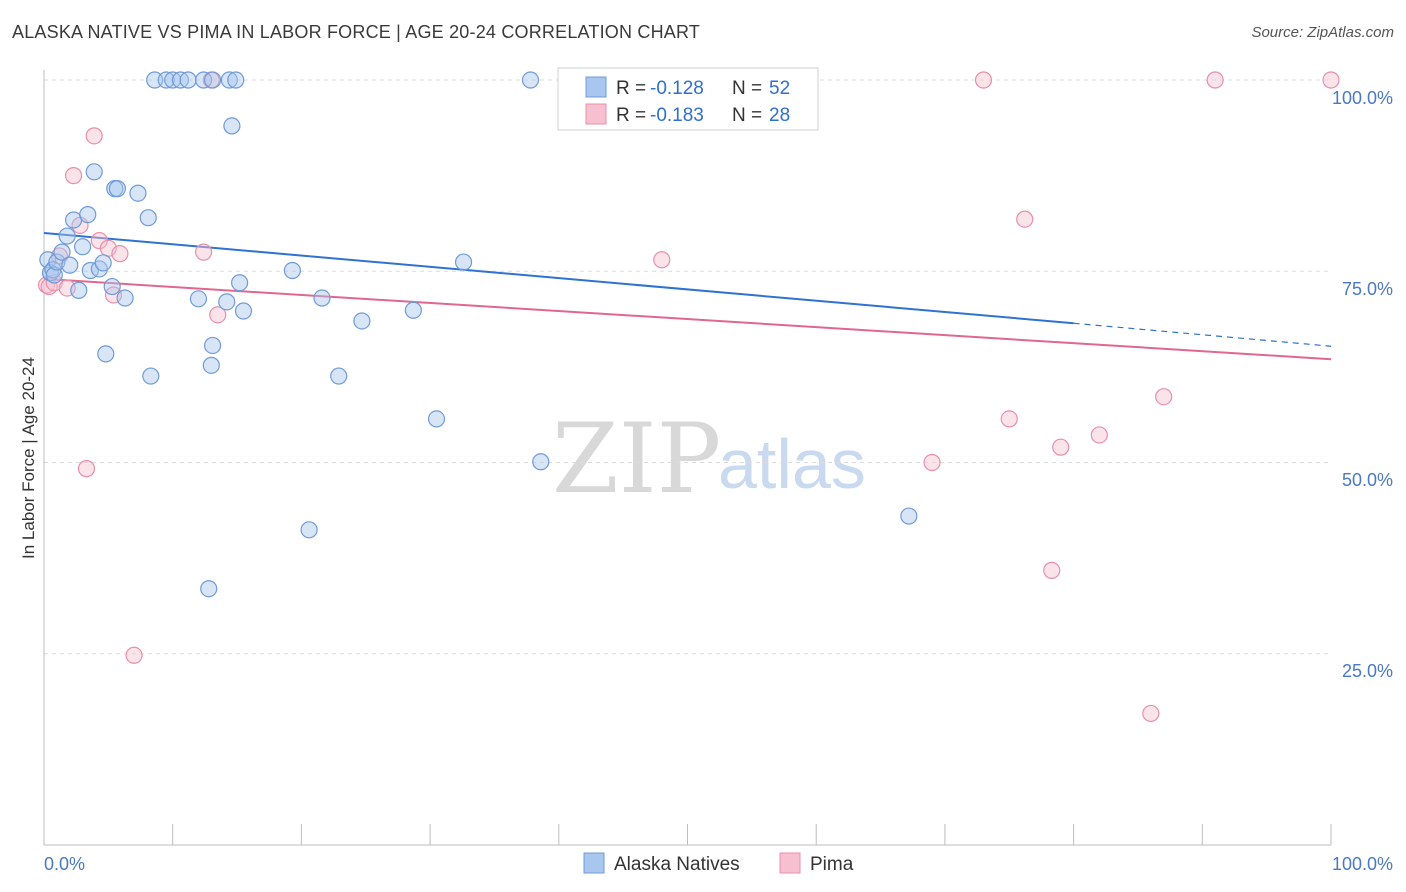  Describe the element at coordinates (594, 863) in the screenshot. I see `series-legend-swatch-alaska-natives` at that location.